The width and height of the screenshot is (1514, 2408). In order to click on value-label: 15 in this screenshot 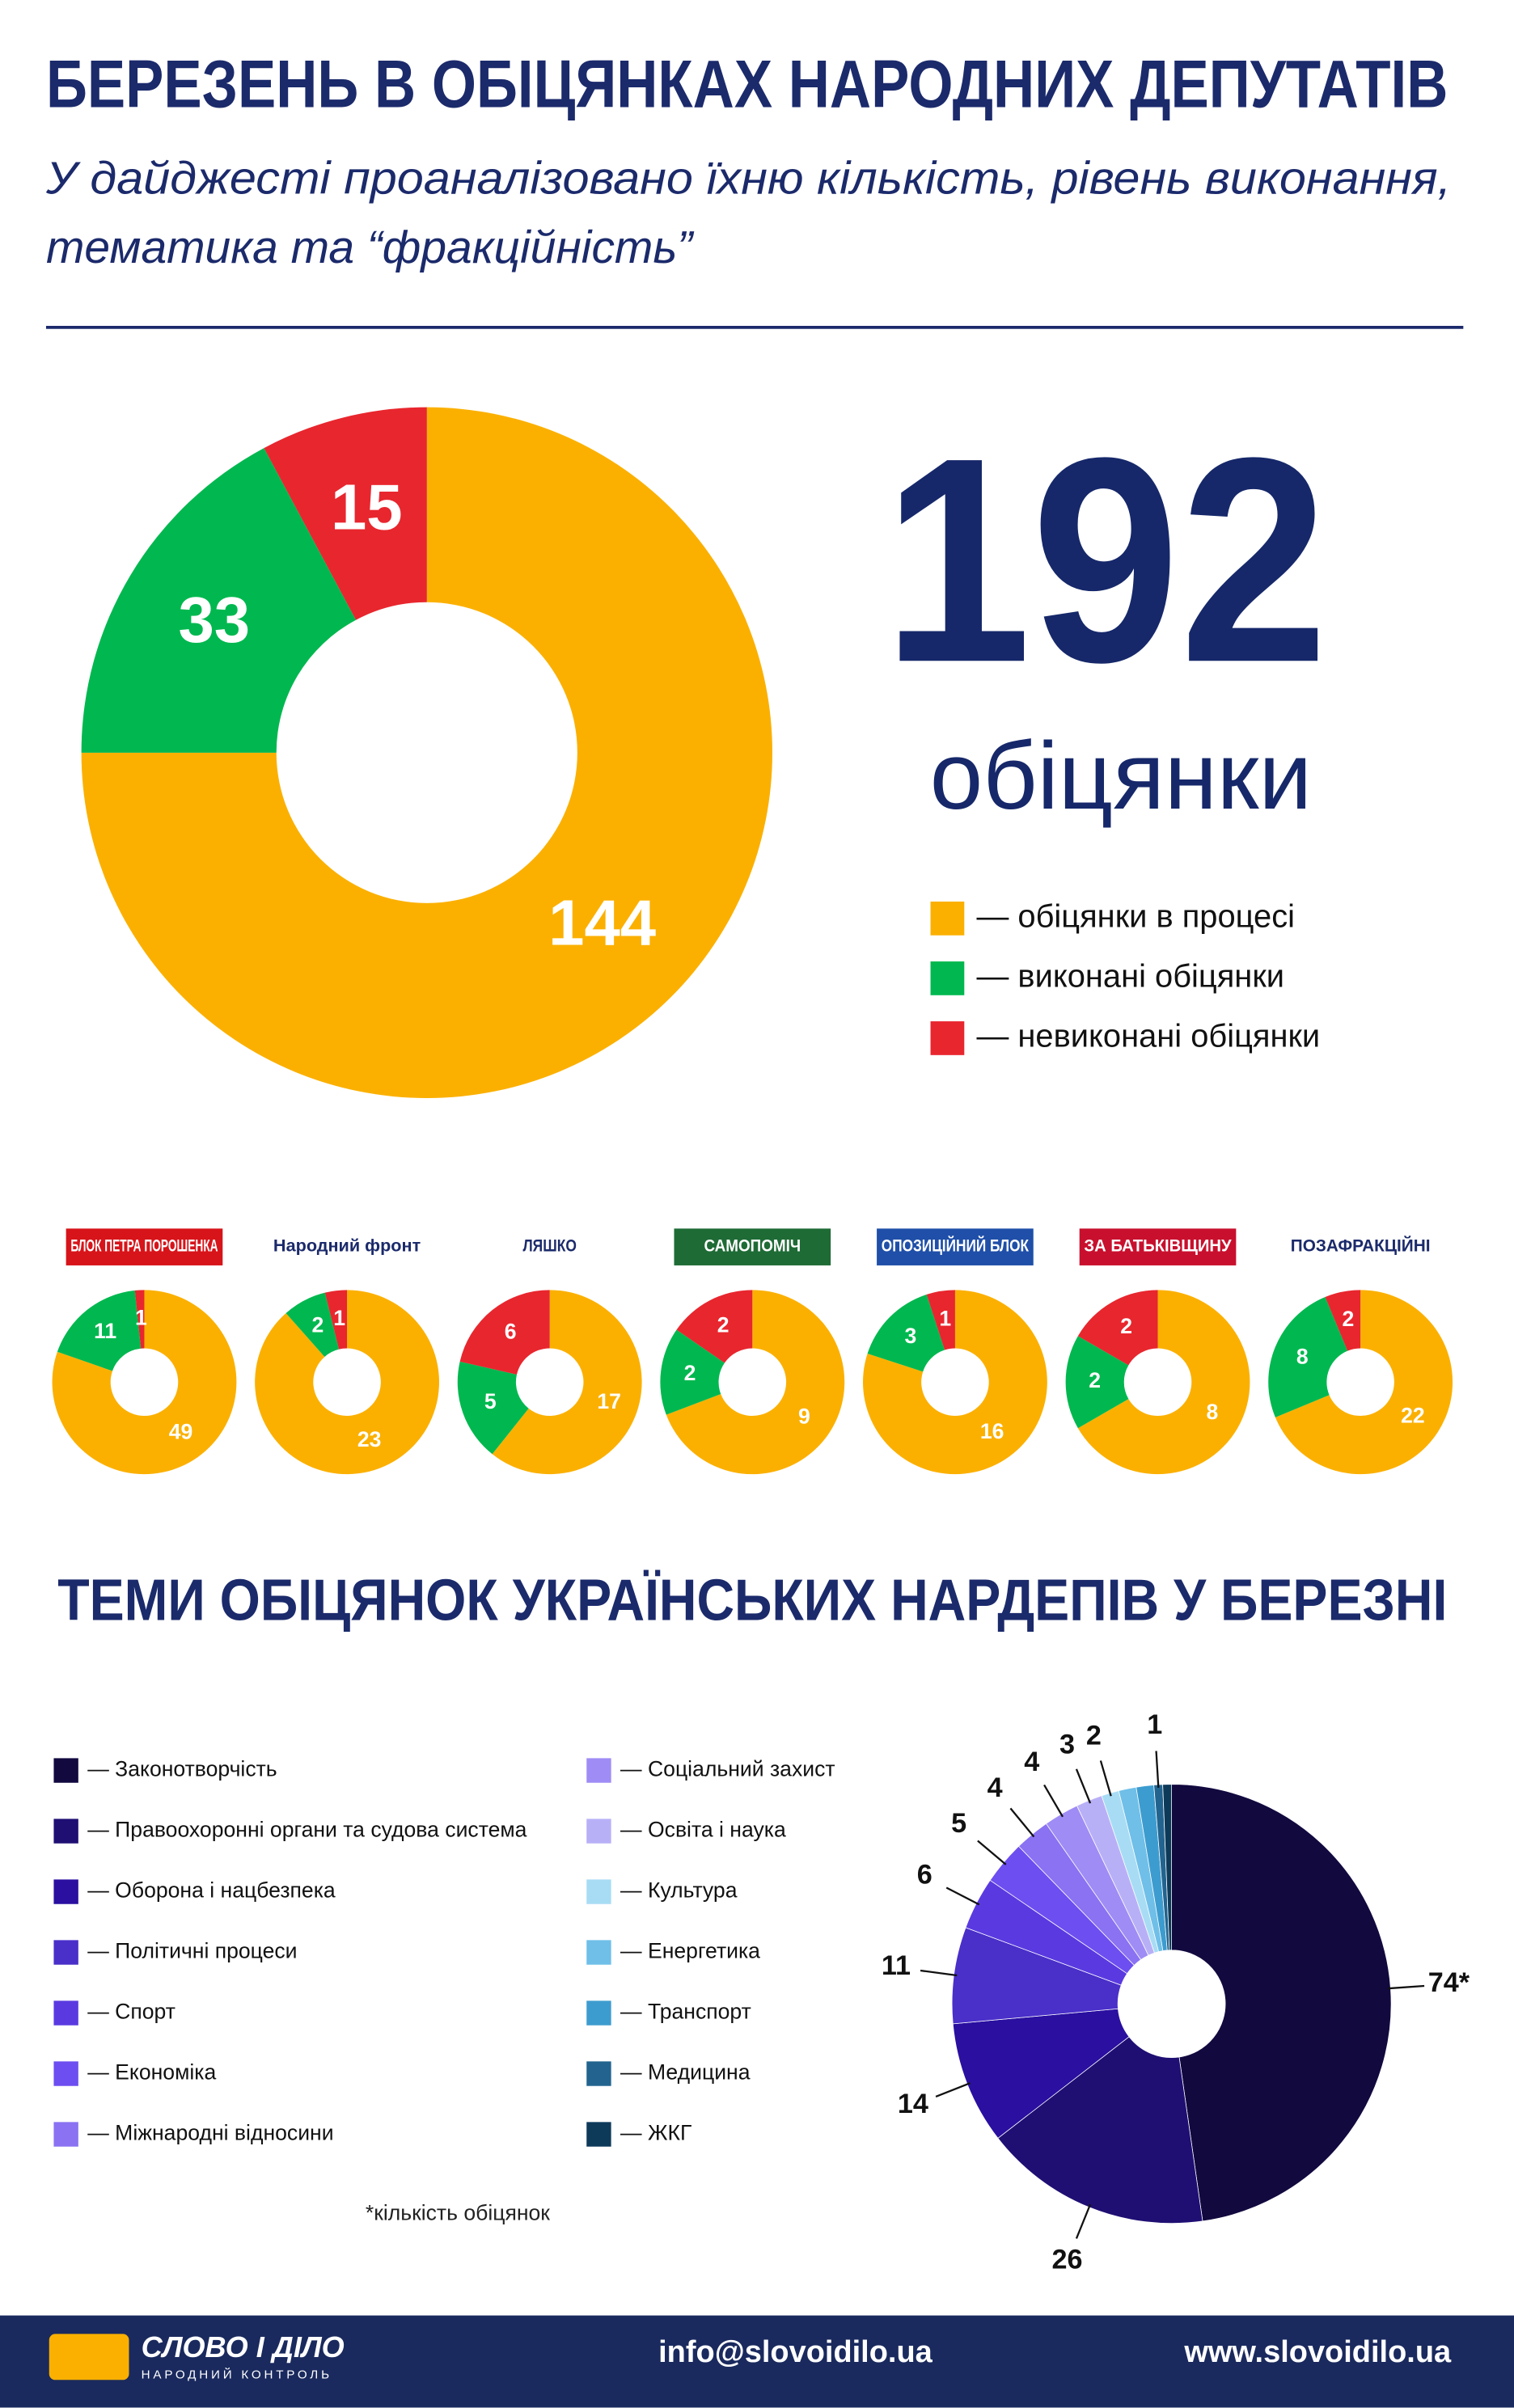, I will do `click(367, 507)`.